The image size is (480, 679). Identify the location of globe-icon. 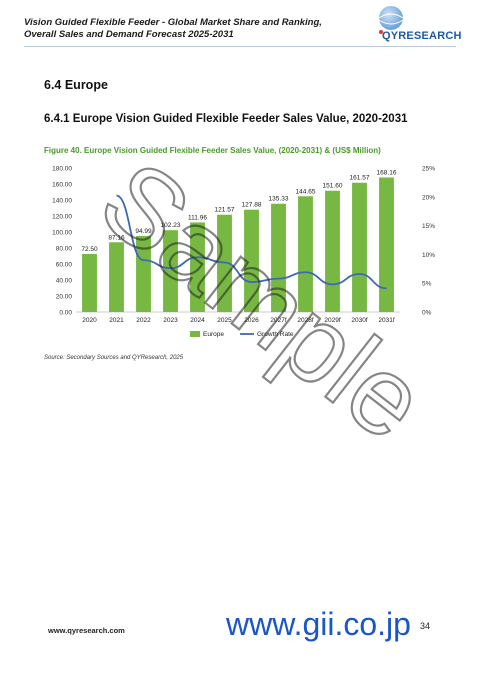
(391, 18).